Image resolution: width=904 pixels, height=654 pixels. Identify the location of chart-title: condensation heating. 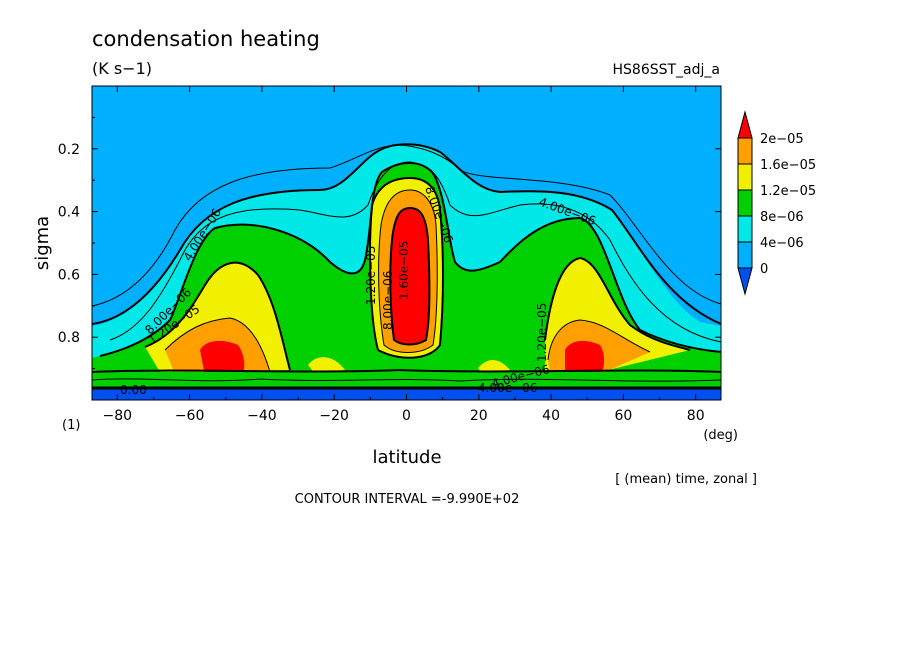
(206, 39).